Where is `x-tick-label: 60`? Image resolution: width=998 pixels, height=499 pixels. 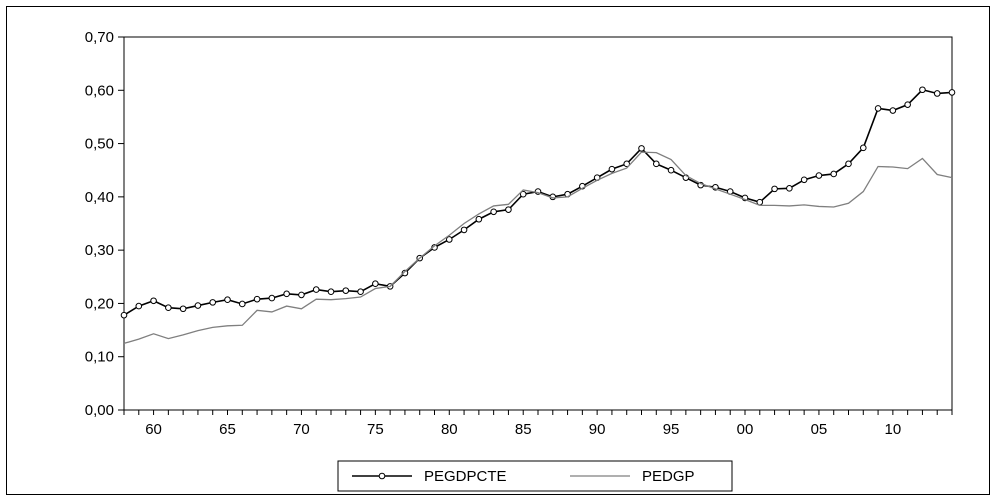 x-tick-label: 60 is located at coordinates (153, 429).